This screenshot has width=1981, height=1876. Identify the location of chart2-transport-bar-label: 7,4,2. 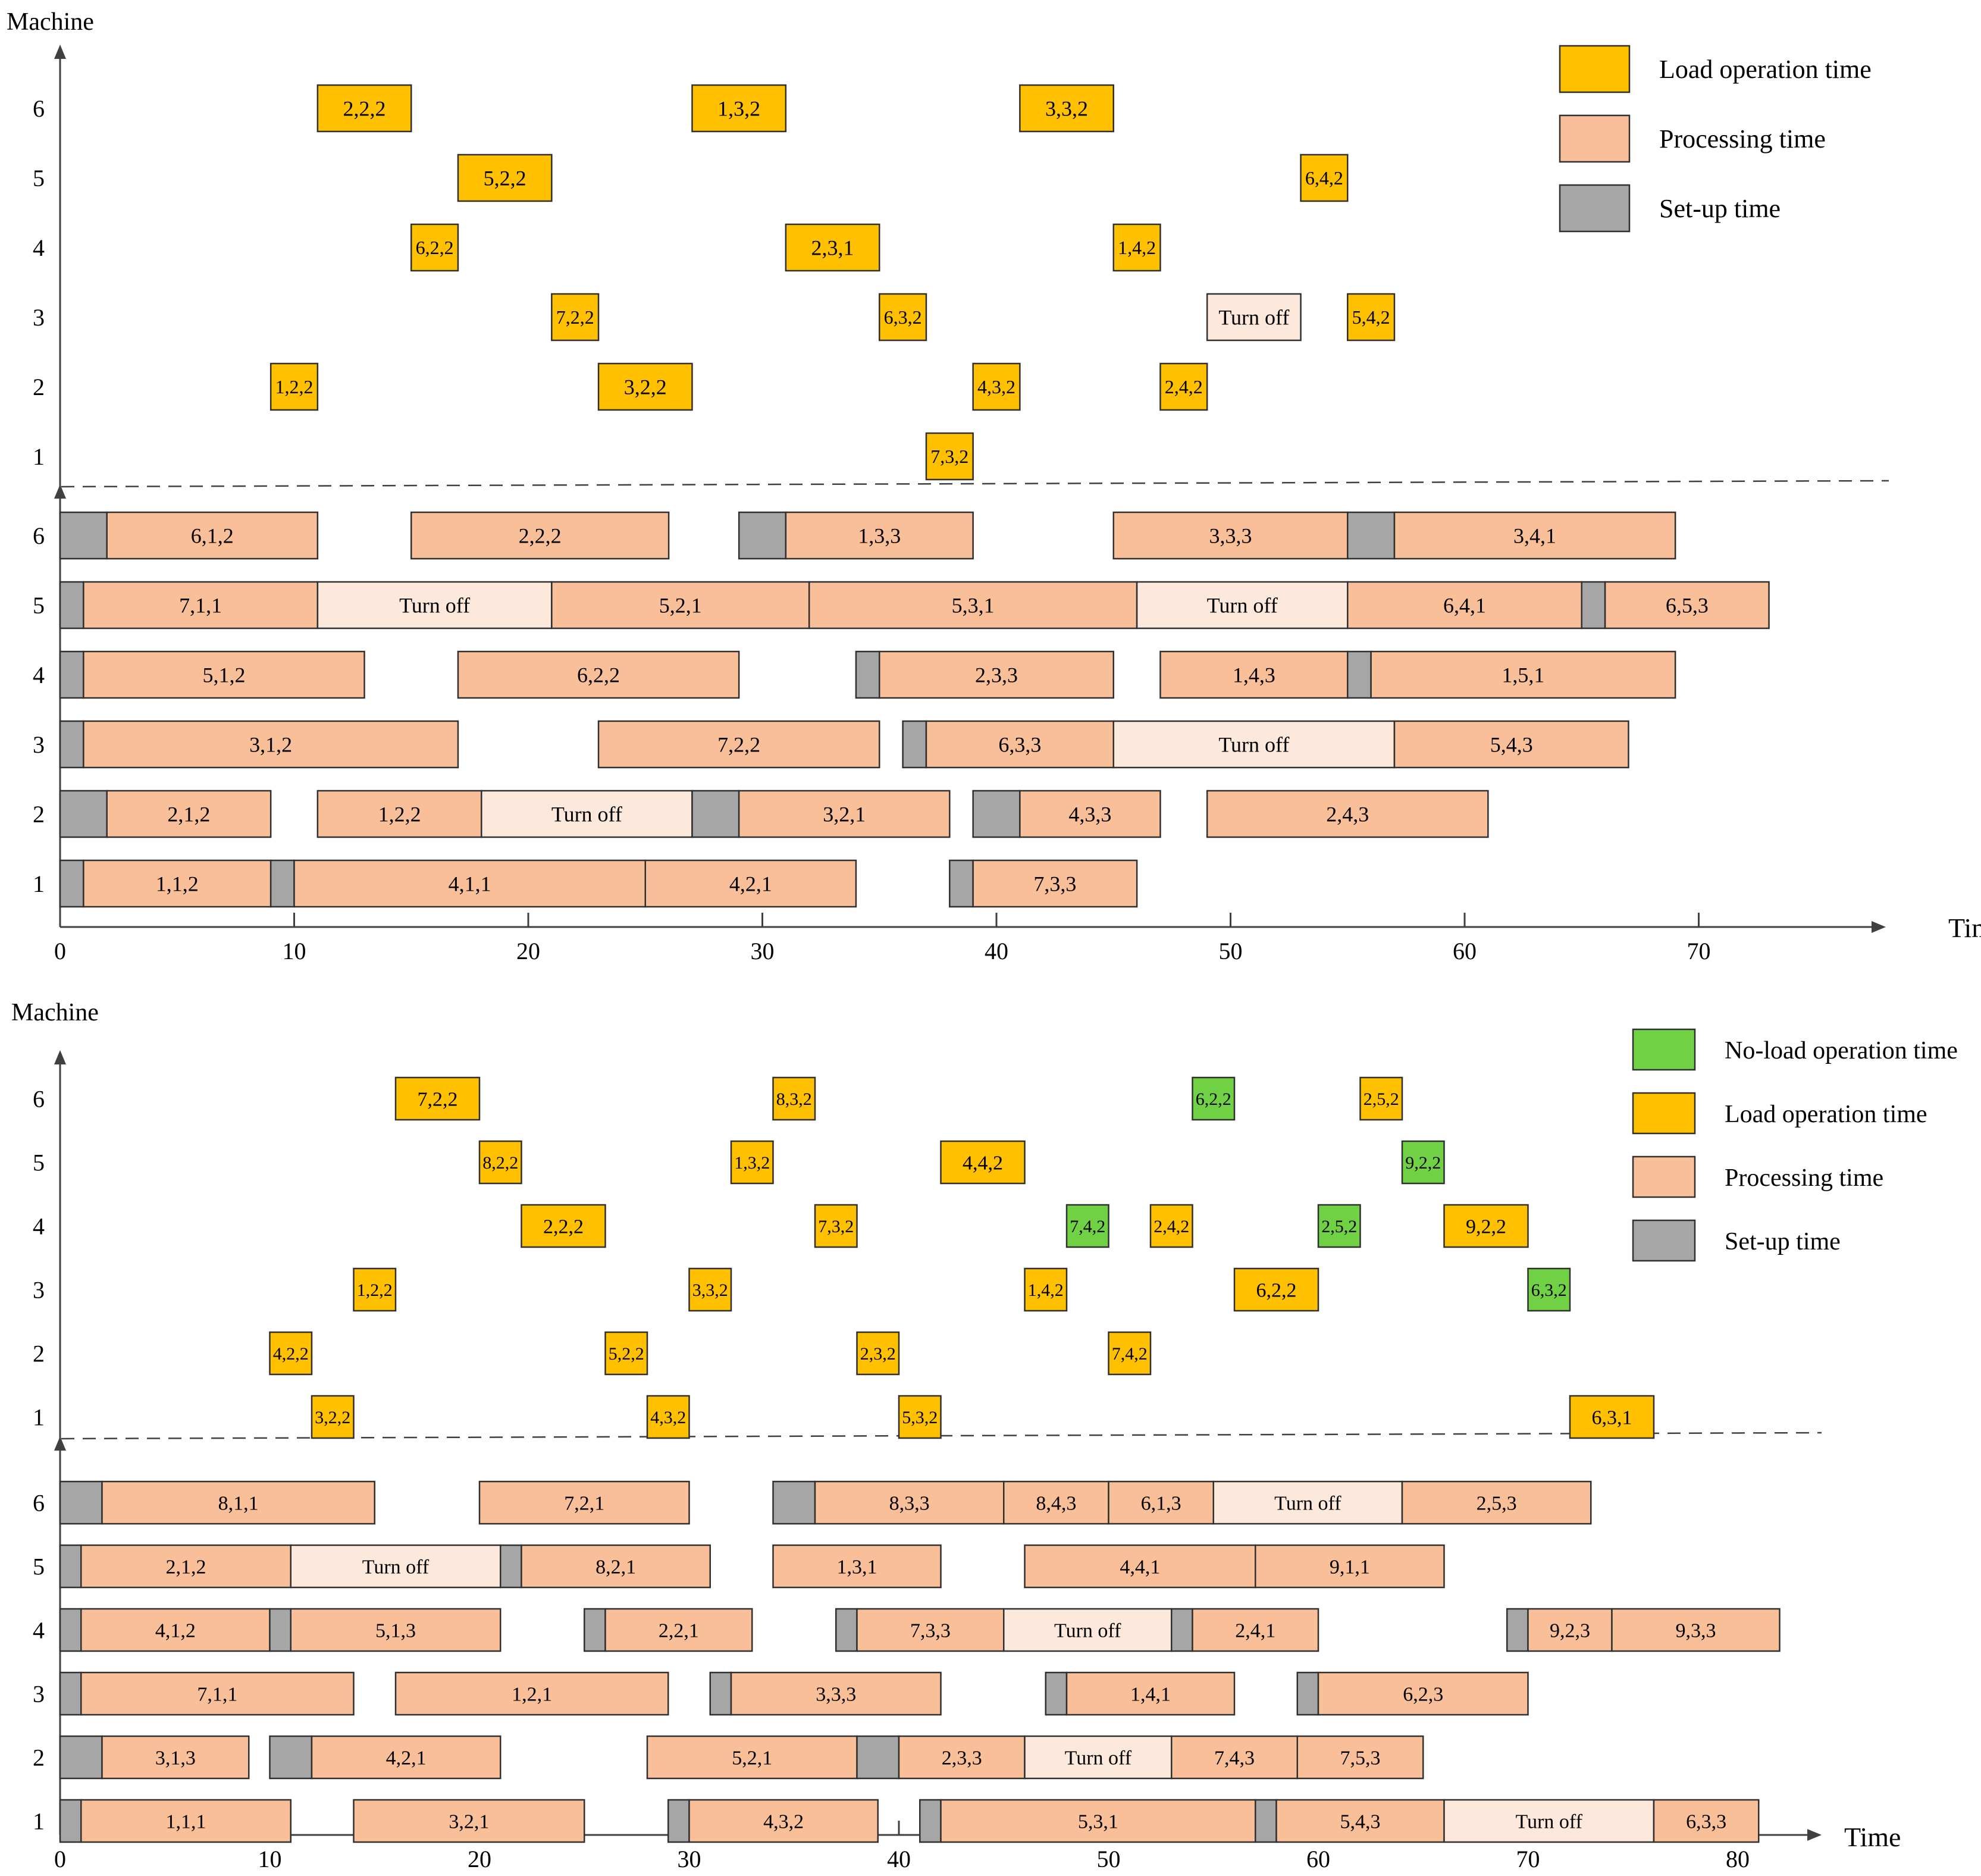
(1087, 1226).